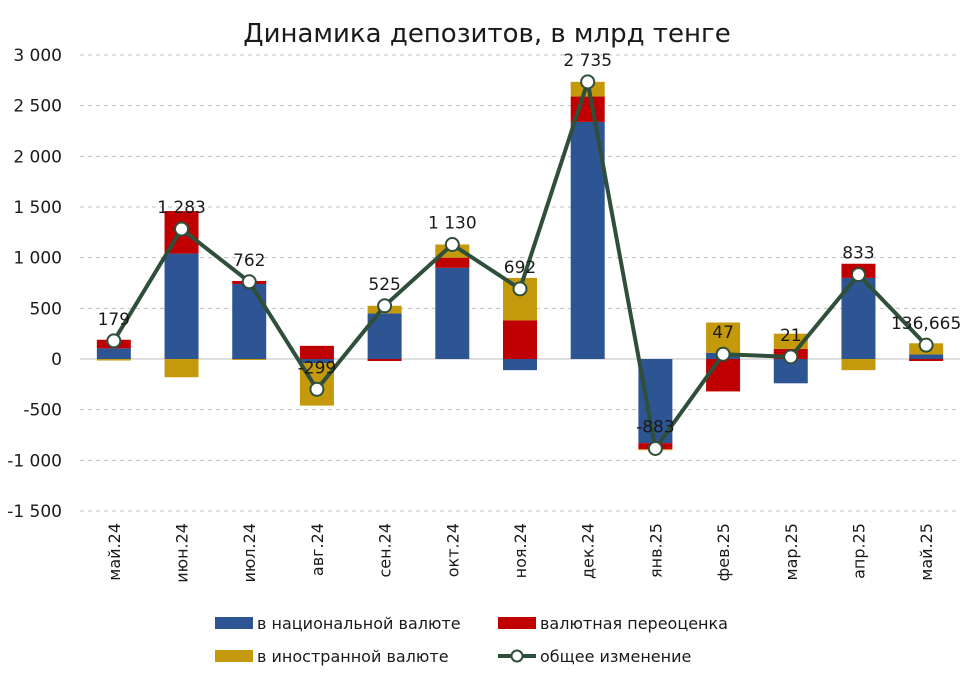 The image size is (974, 681). Describe the element at coordinates (37, 259) in the screenshot. I see `y-tick-label: 1 000` at that location.